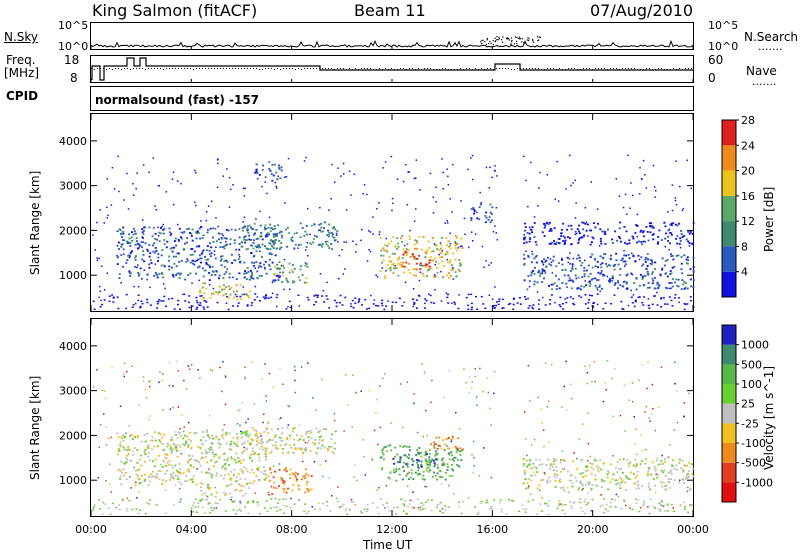  Describe the element at coordinates (748, 221) in the screenshot. I see `colorbar-tick-label: 12` at that location.